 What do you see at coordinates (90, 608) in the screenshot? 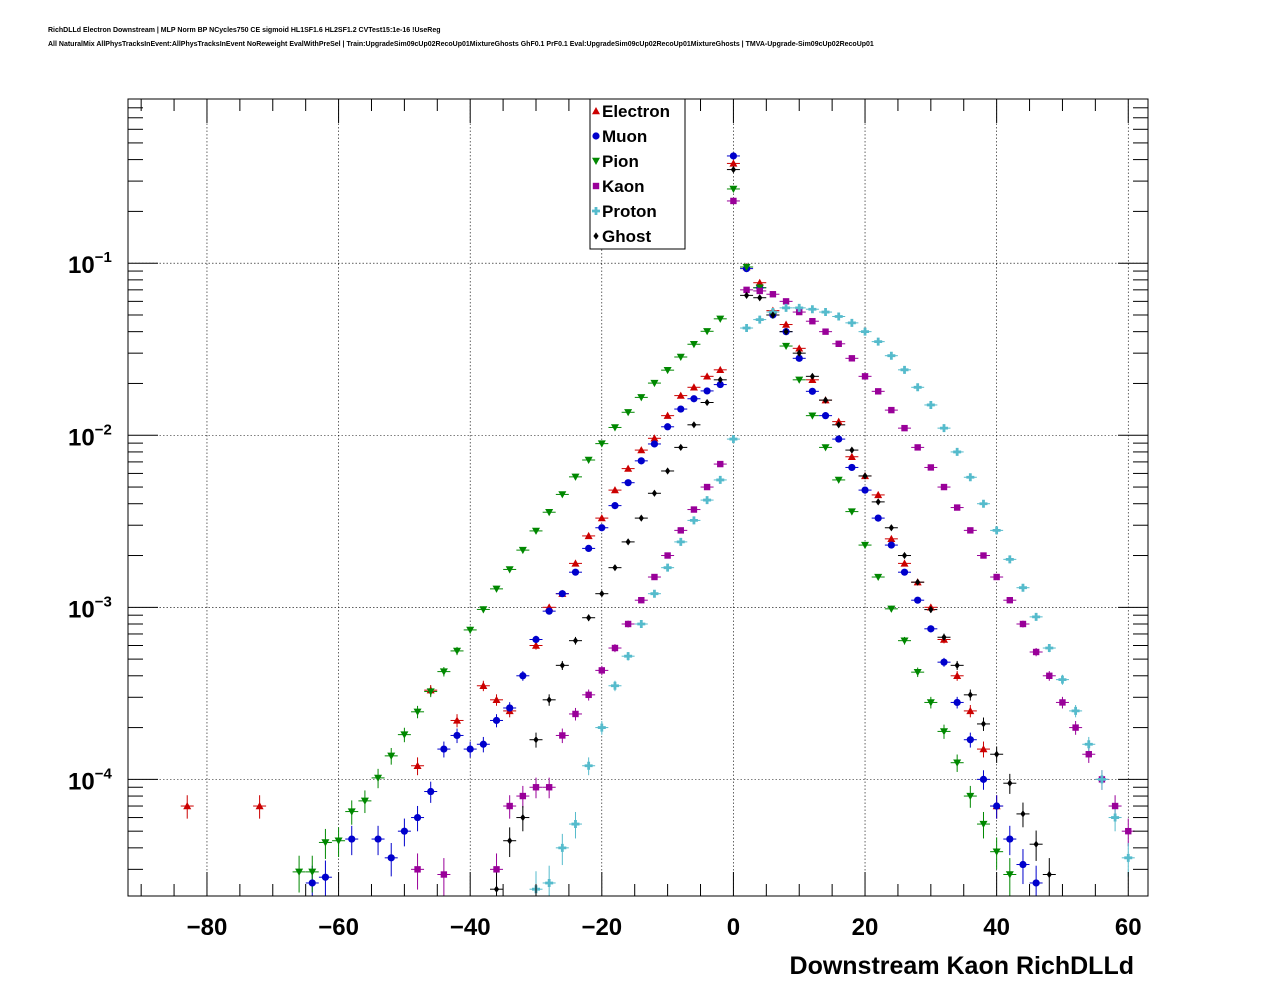
I see `y-tick-label: 10⁻³` at bounding box center [90, 608].